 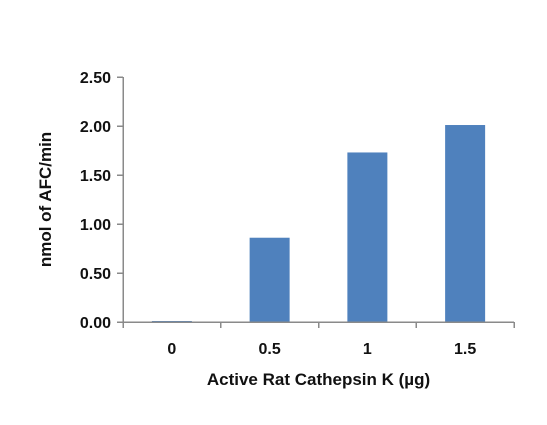 I want to click on y-tick-label: 1.00, so click(x=95, y=225).